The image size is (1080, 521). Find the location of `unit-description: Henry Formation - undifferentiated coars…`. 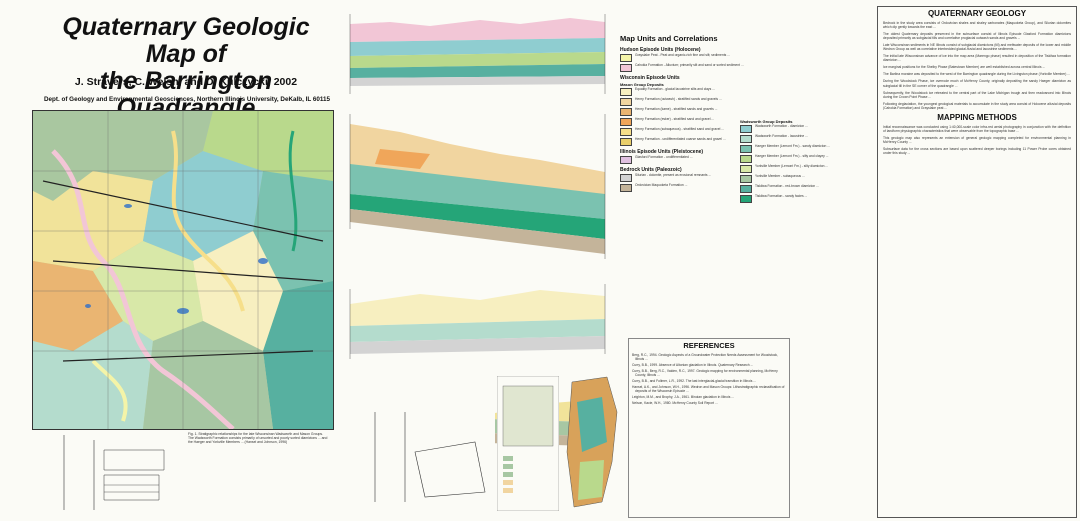

unit-description: Henry Formation - undifferentiated coars… is located at coordinates (680, 139).